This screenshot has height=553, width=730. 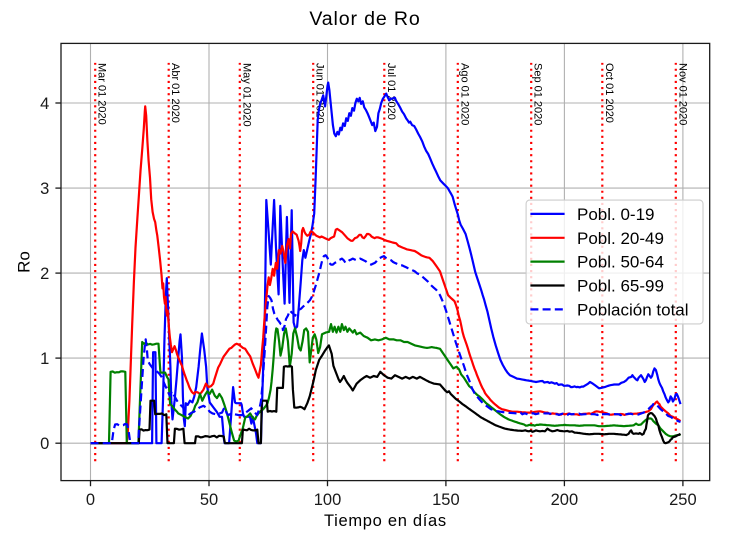 I want to click on svg-text: Sep 01 2020, so click(x=538, y=94).